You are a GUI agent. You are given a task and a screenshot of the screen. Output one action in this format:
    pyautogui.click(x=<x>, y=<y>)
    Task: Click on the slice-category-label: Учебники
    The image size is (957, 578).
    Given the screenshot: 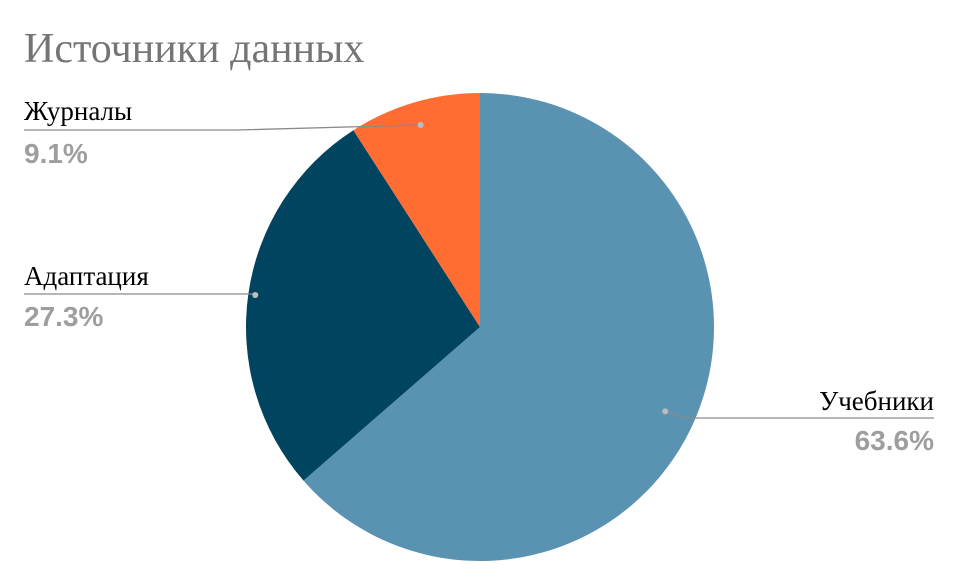 What is the action you would take?
    pyautogui.click(x=876, y=401)
    